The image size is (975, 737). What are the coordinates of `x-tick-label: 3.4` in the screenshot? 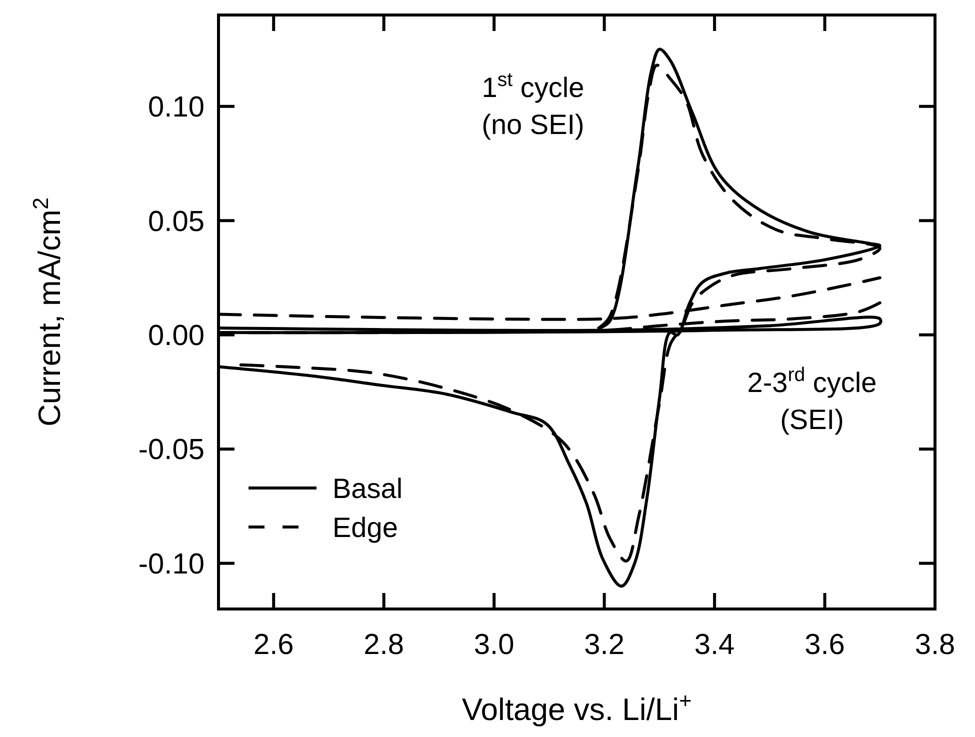 It's located at (714, 645).